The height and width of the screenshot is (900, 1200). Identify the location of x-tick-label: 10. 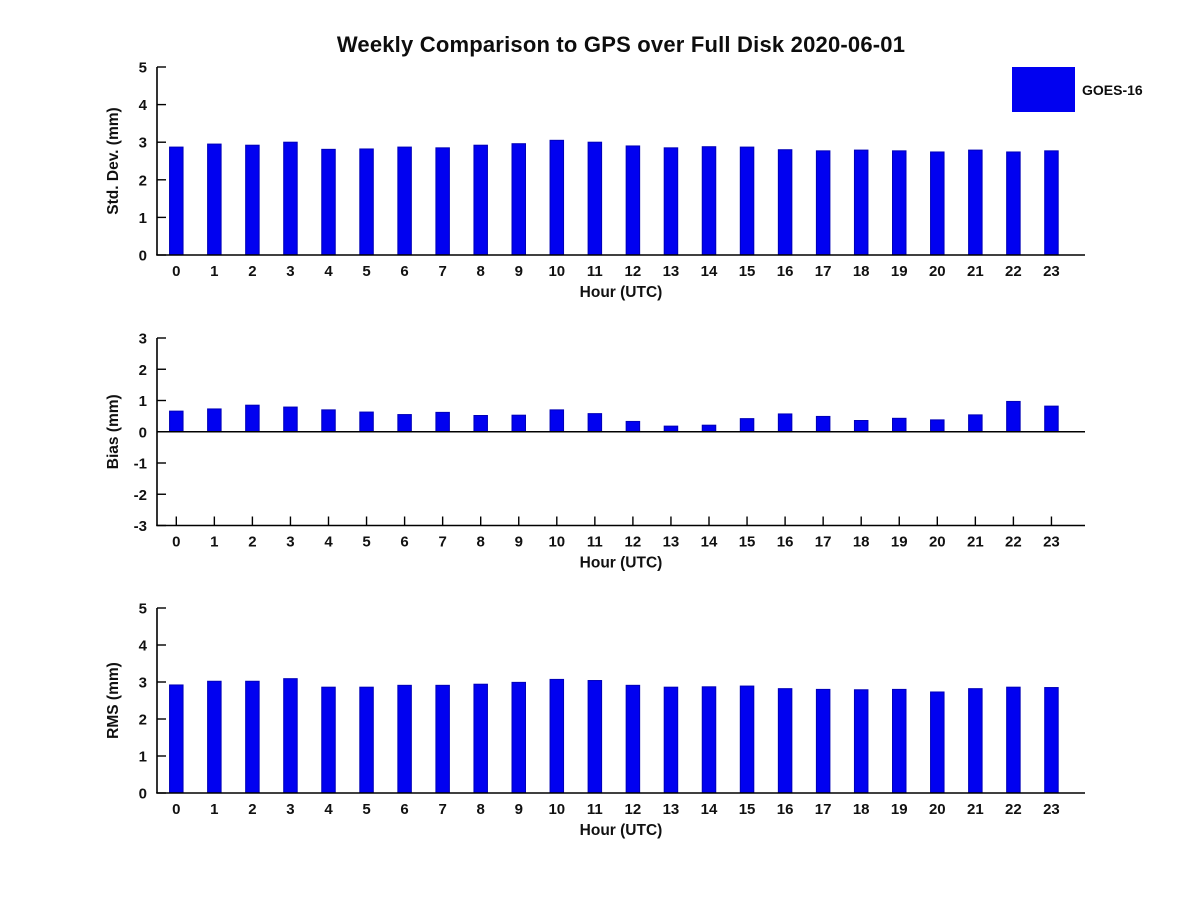
(556, 271).